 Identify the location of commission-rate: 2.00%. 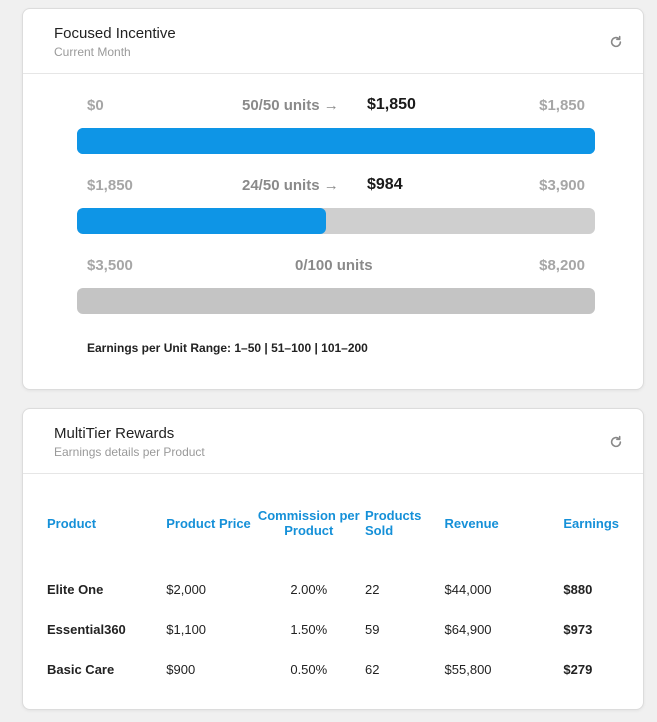
(309, 589).